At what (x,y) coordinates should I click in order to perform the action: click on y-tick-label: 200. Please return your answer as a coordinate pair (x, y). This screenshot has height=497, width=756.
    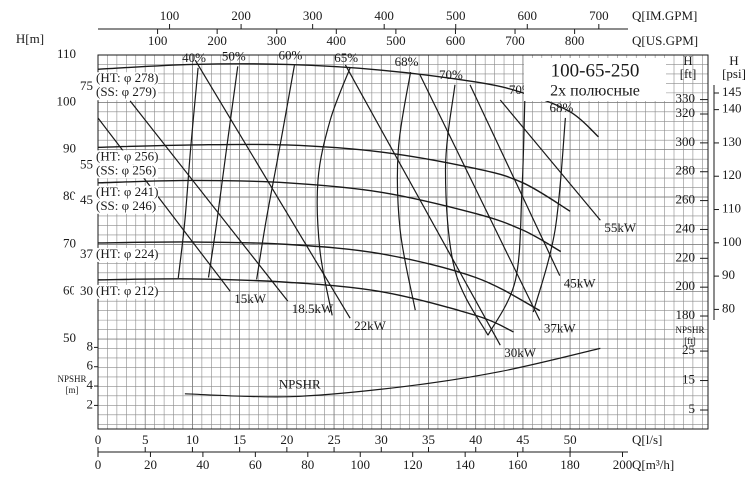
    Looking at the image, I should click on (686, 285).